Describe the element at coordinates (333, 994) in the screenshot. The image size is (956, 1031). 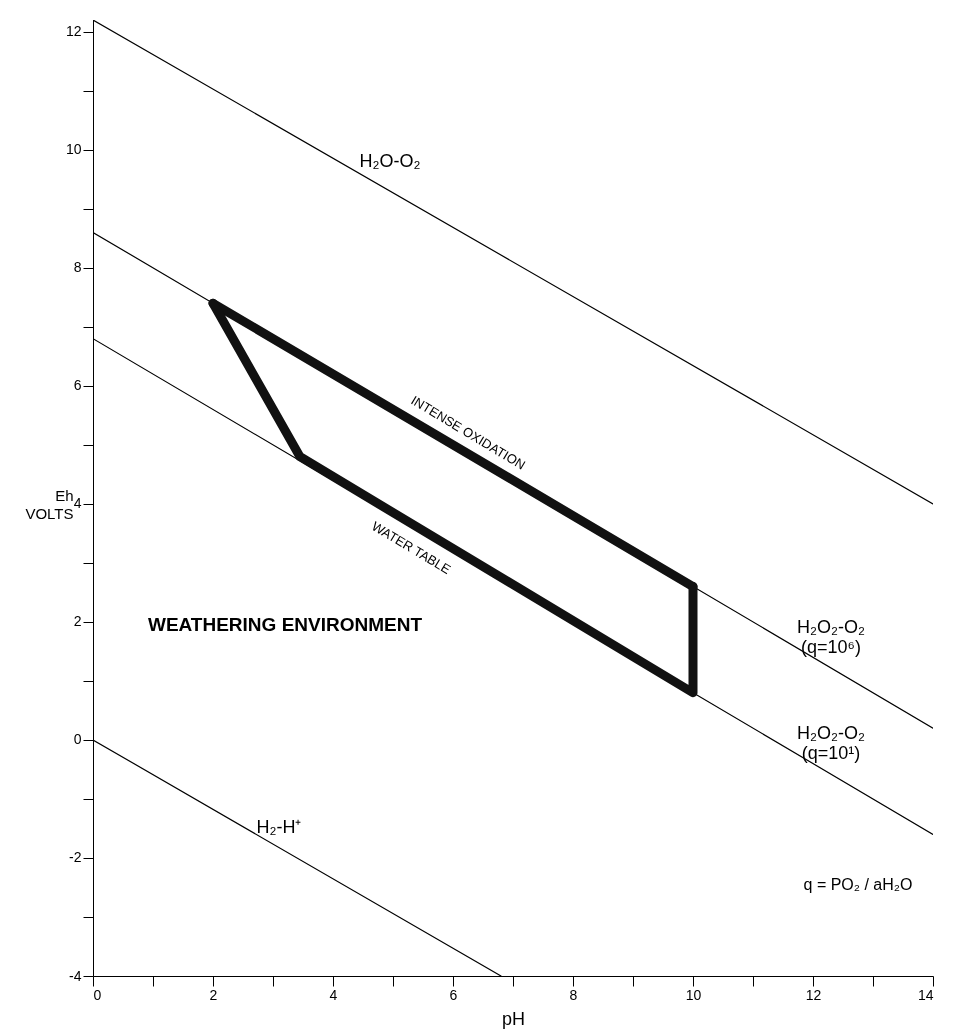
I see `x-tick-label: 4` at that location.